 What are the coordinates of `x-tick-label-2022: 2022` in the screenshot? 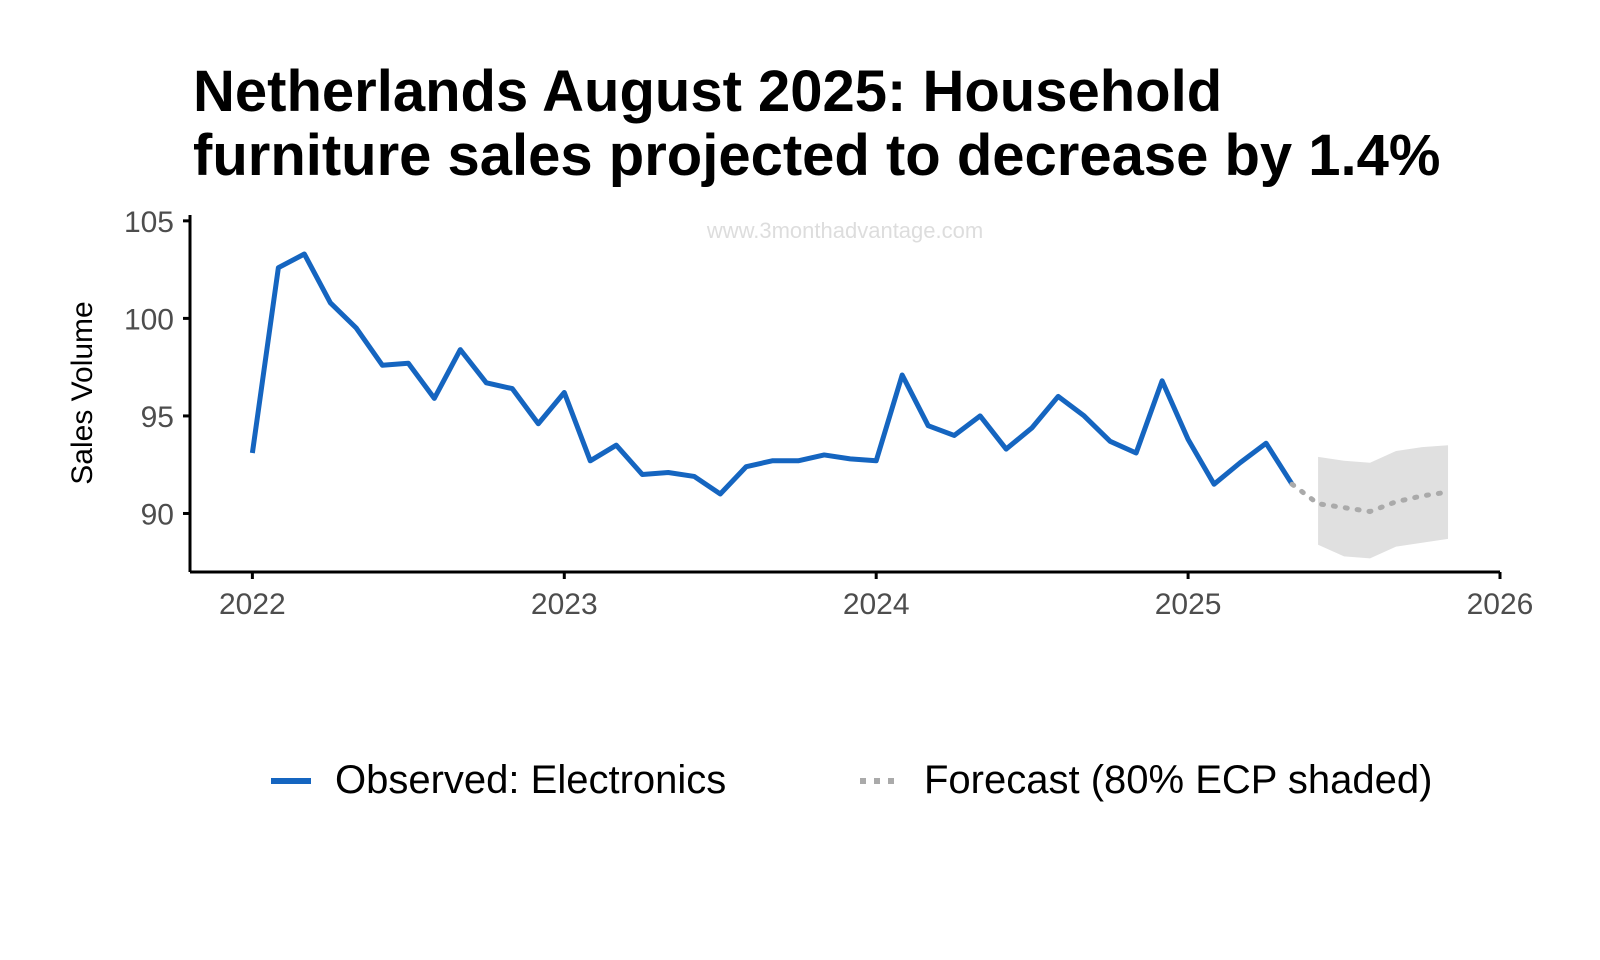 It's located at (252, 604).